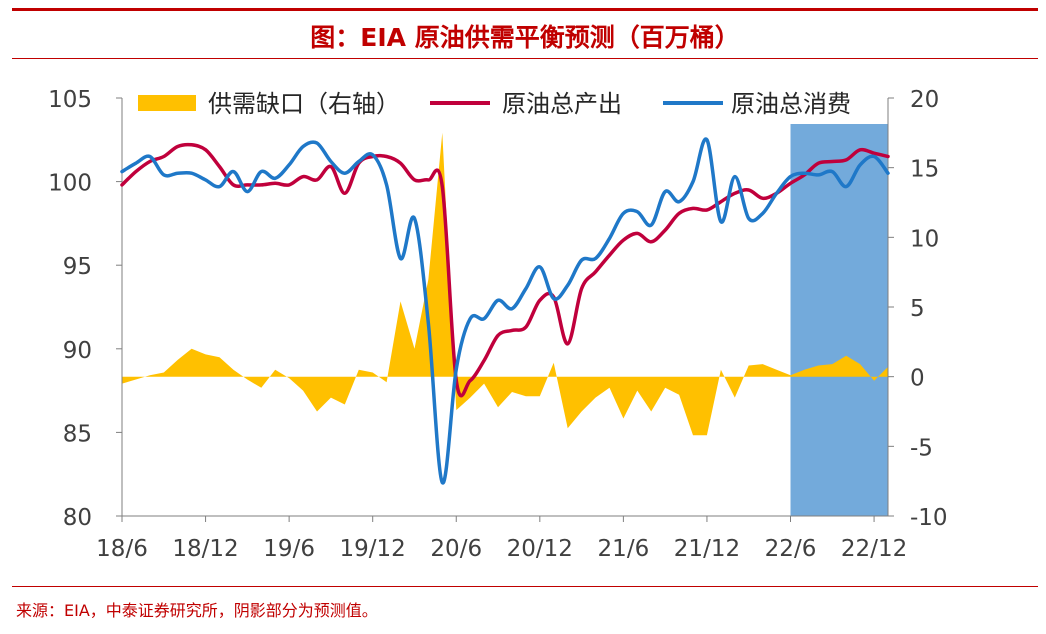  What do you see at coordinates (205, 549) in the screenshot?
I see `x-tick-label: 18/12` at bounding box center [205, 549].